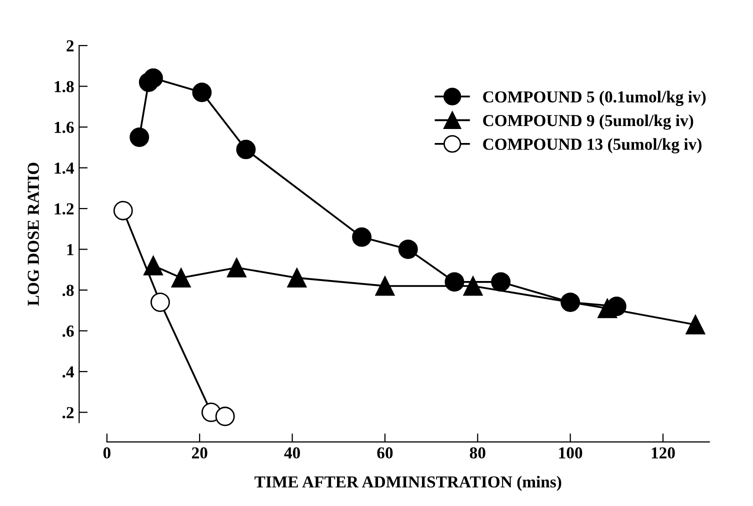  What do you see at coordinates (200, 453) in the screenshot?
I see `x-tick-label: 20` at bounding box center [200, 453].